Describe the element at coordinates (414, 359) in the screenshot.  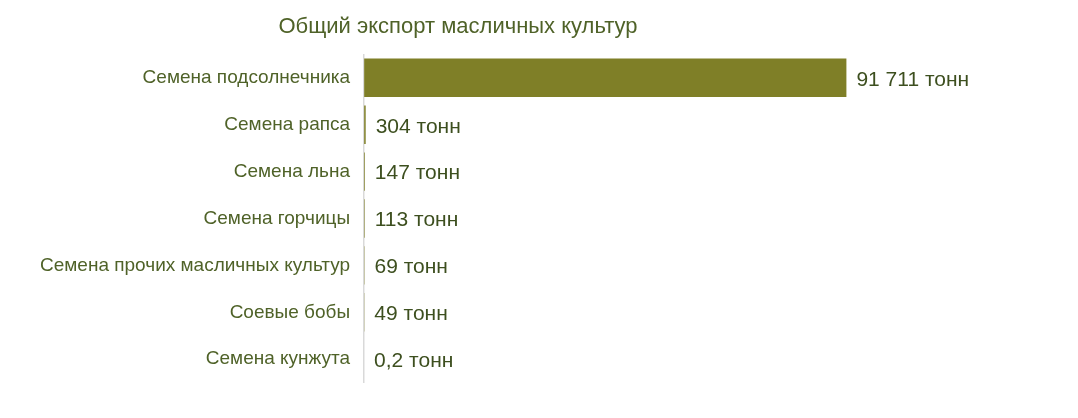
I see `data-label: 0,2 тонн` at that location.